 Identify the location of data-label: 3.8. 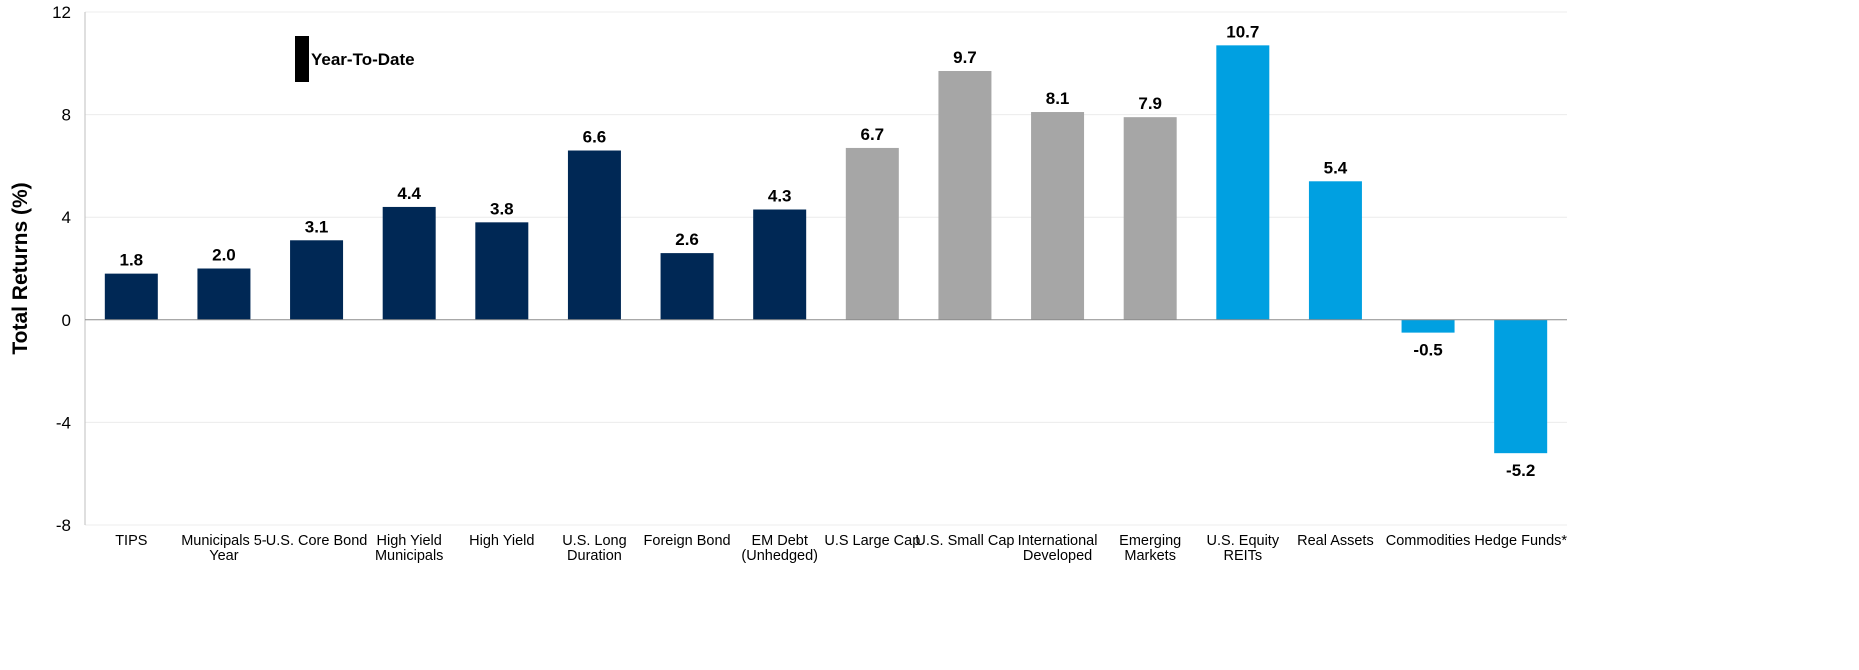
(502, 208).